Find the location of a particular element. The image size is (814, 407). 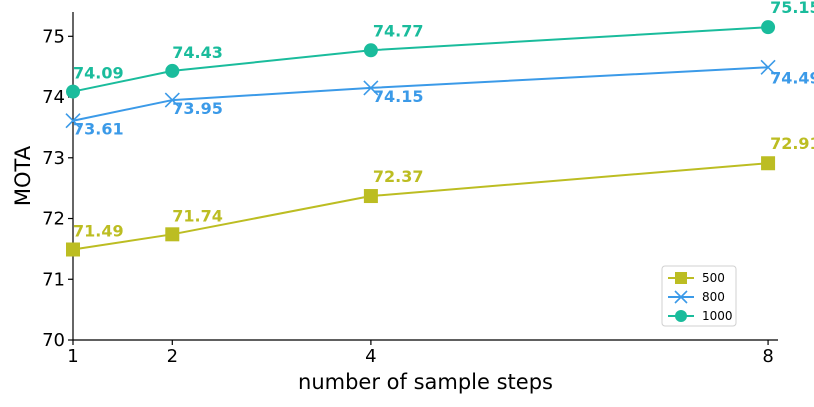

data-label: 74.09 is located at coordinates (98, 73).